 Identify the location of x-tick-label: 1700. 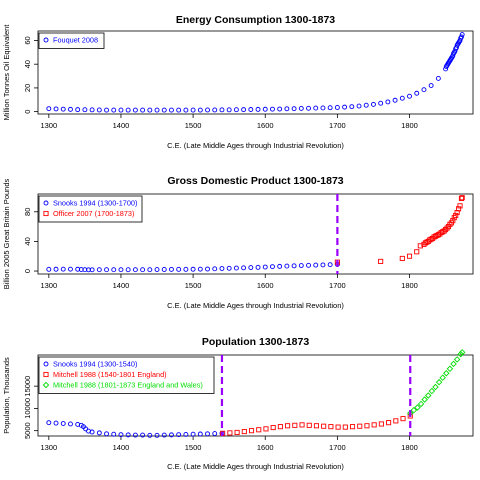
(337, 285).